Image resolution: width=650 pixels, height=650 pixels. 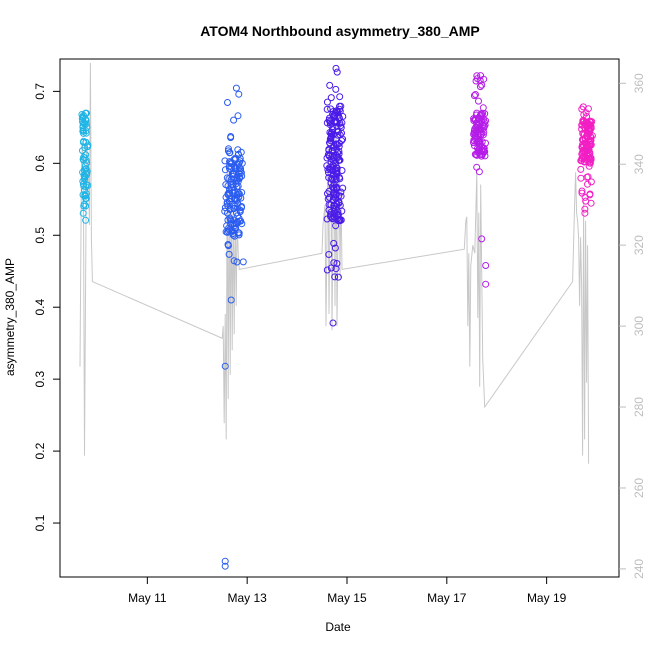 I want to click on x-axis-label: Date, so click(x=338, y=627).